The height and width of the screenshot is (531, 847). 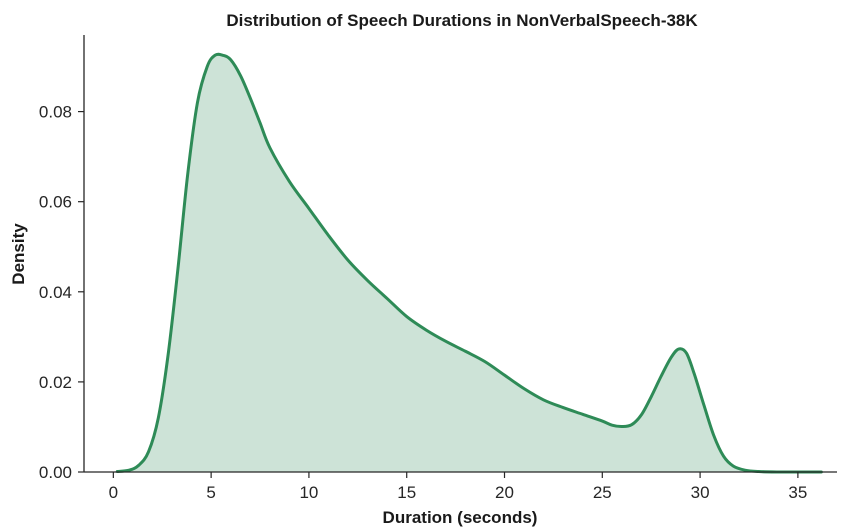 What do you see at coordinates (602, 492) in the screenshot?
I see `x-tick-label: 25` at bounding box center [602, 492].